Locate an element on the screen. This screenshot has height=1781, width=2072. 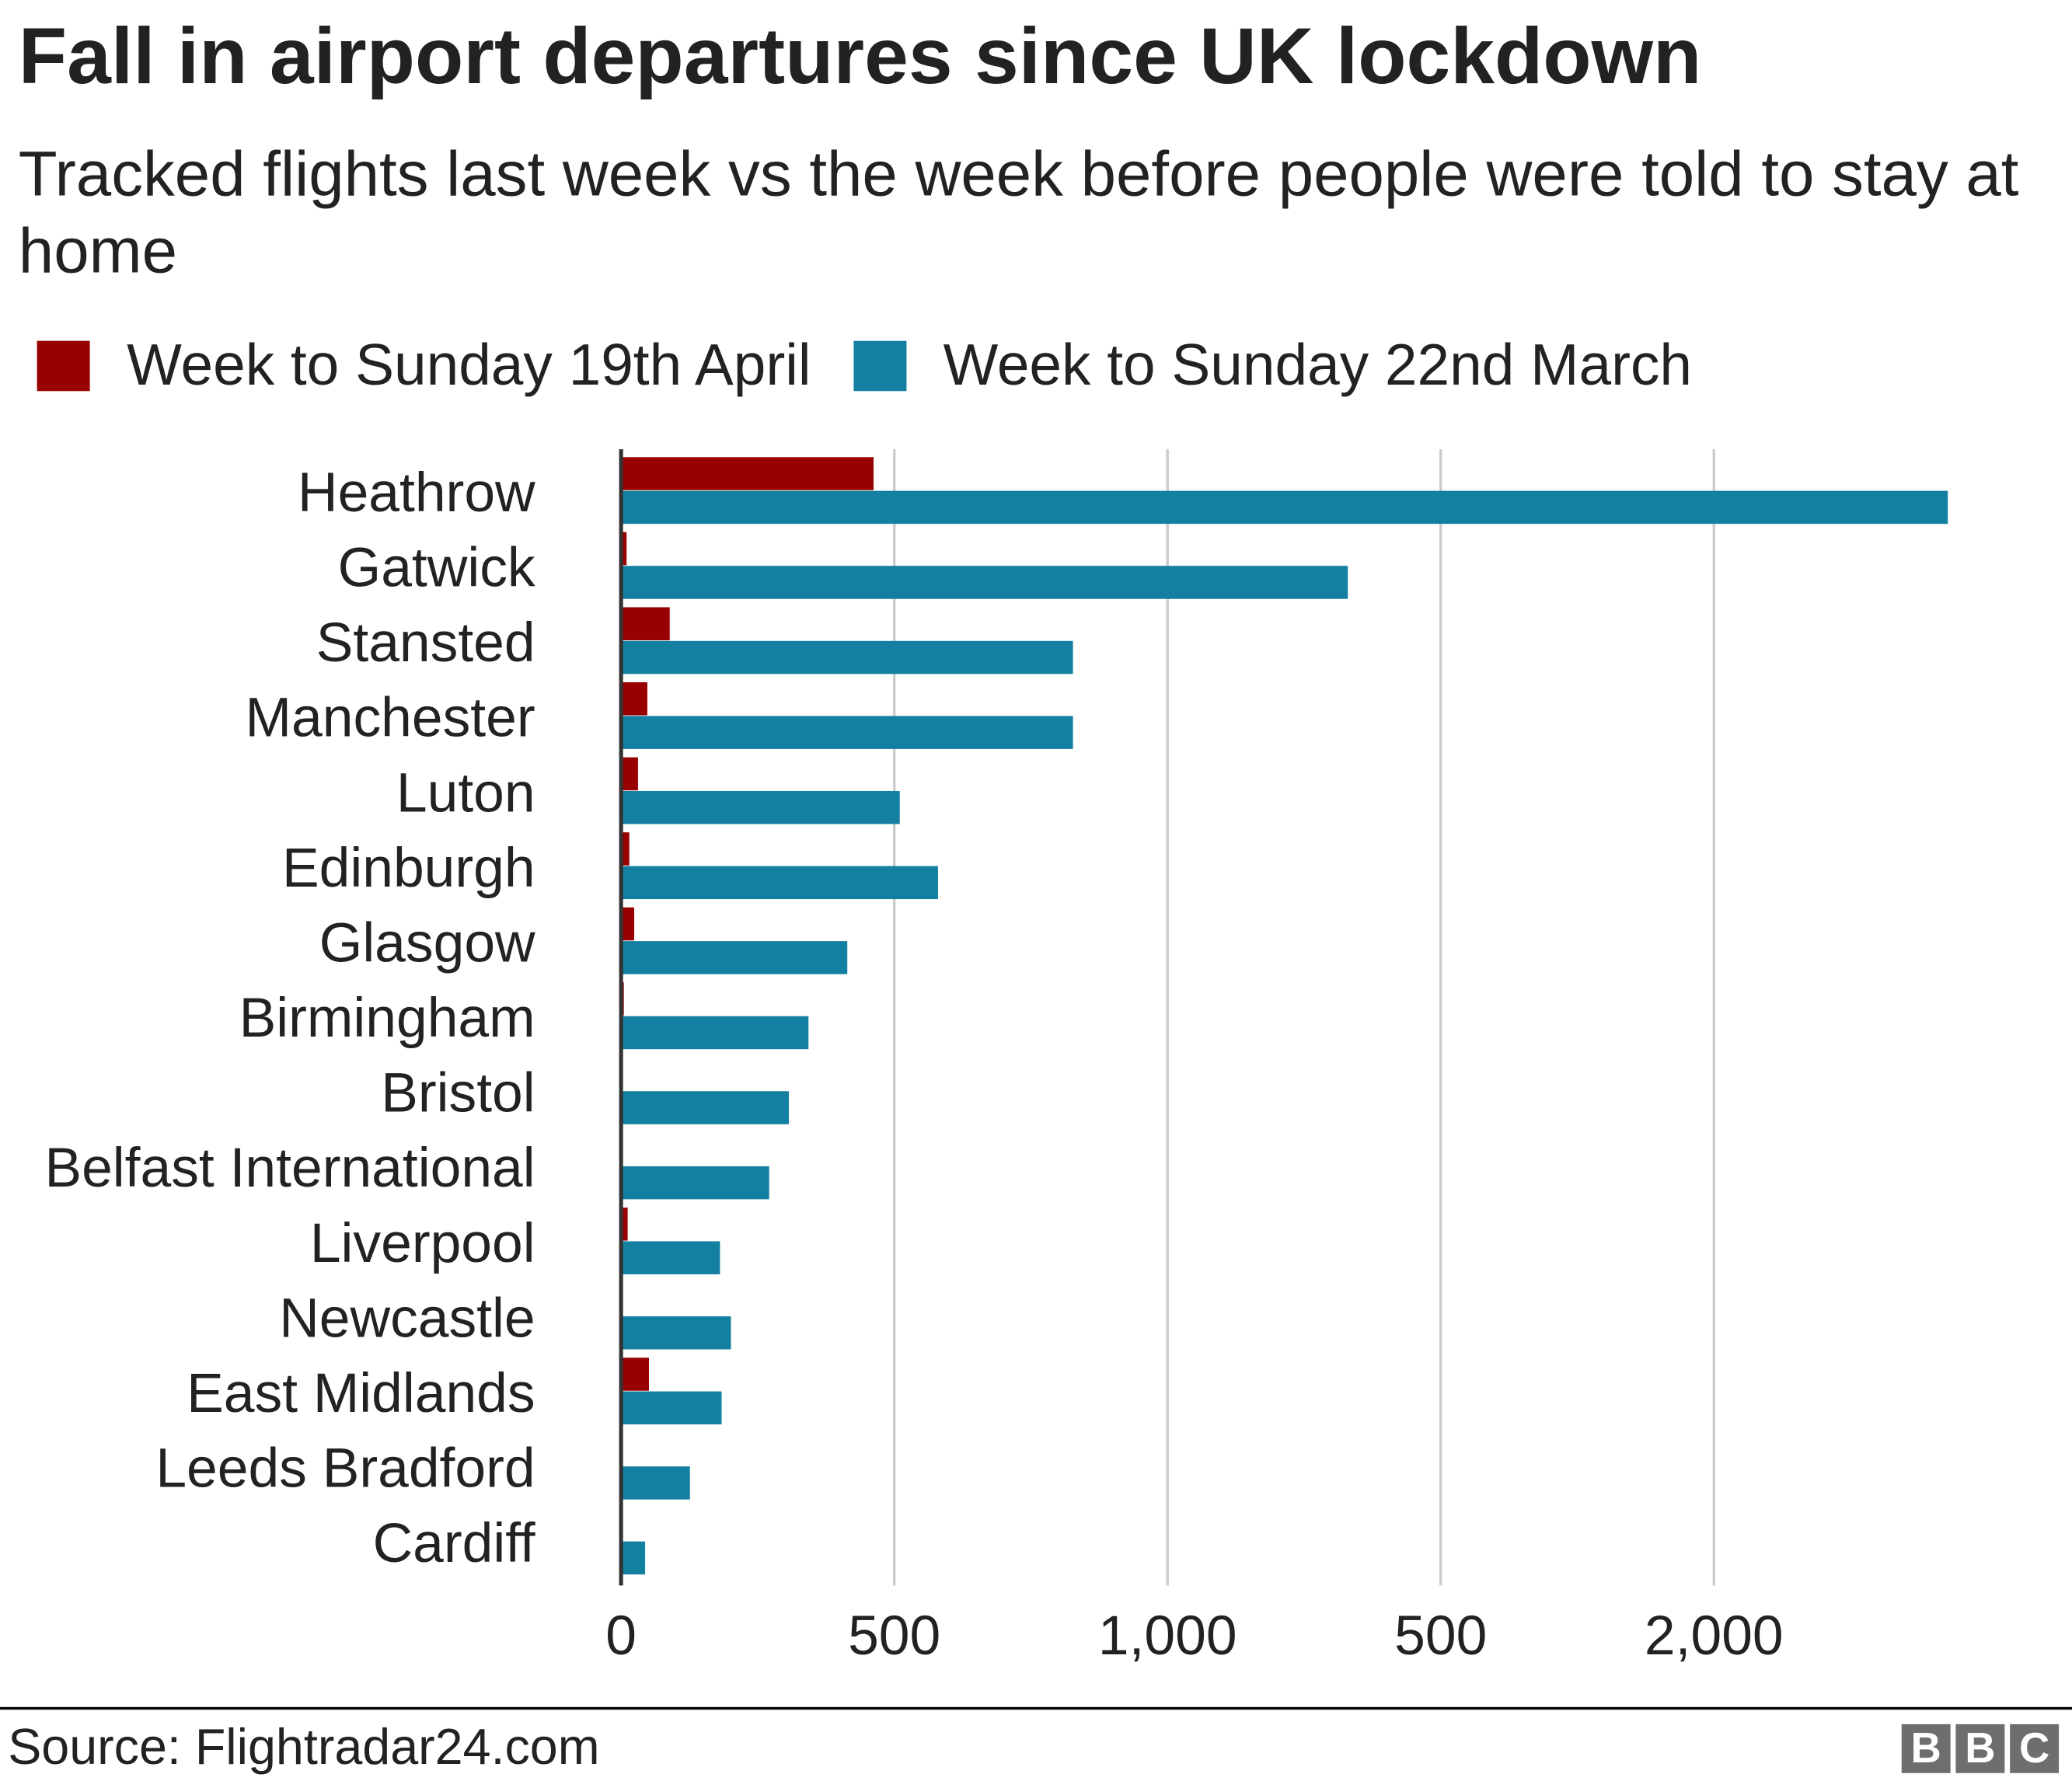
category-label: Heathrow is located at coordinates (416, 493).